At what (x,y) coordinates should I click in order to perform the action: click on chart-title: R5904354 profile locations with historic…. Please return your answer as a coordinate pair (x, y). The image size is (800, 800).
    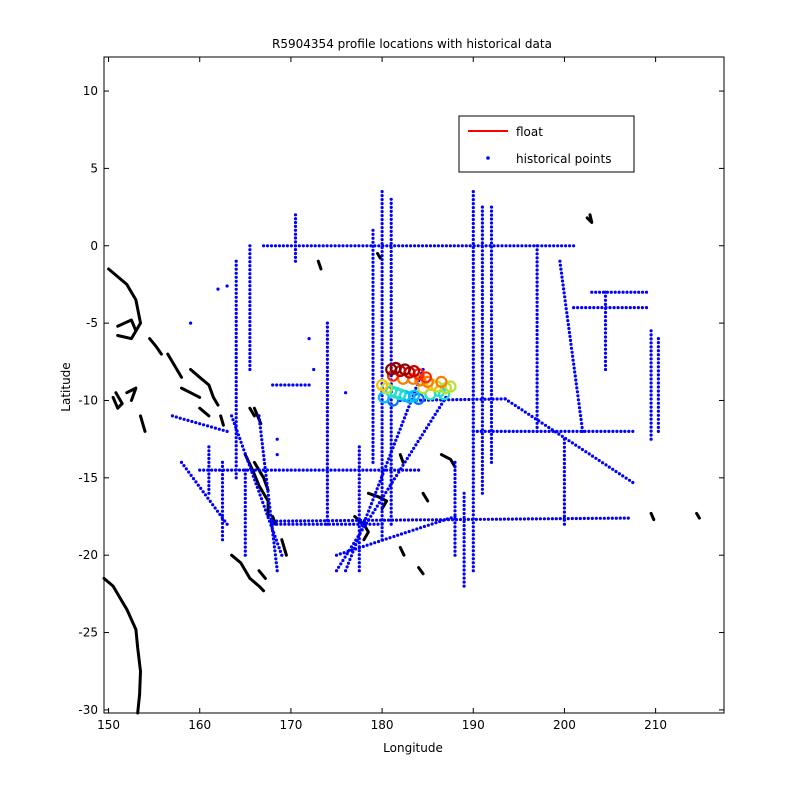
    Looking at the image, I should click on (412, 44).